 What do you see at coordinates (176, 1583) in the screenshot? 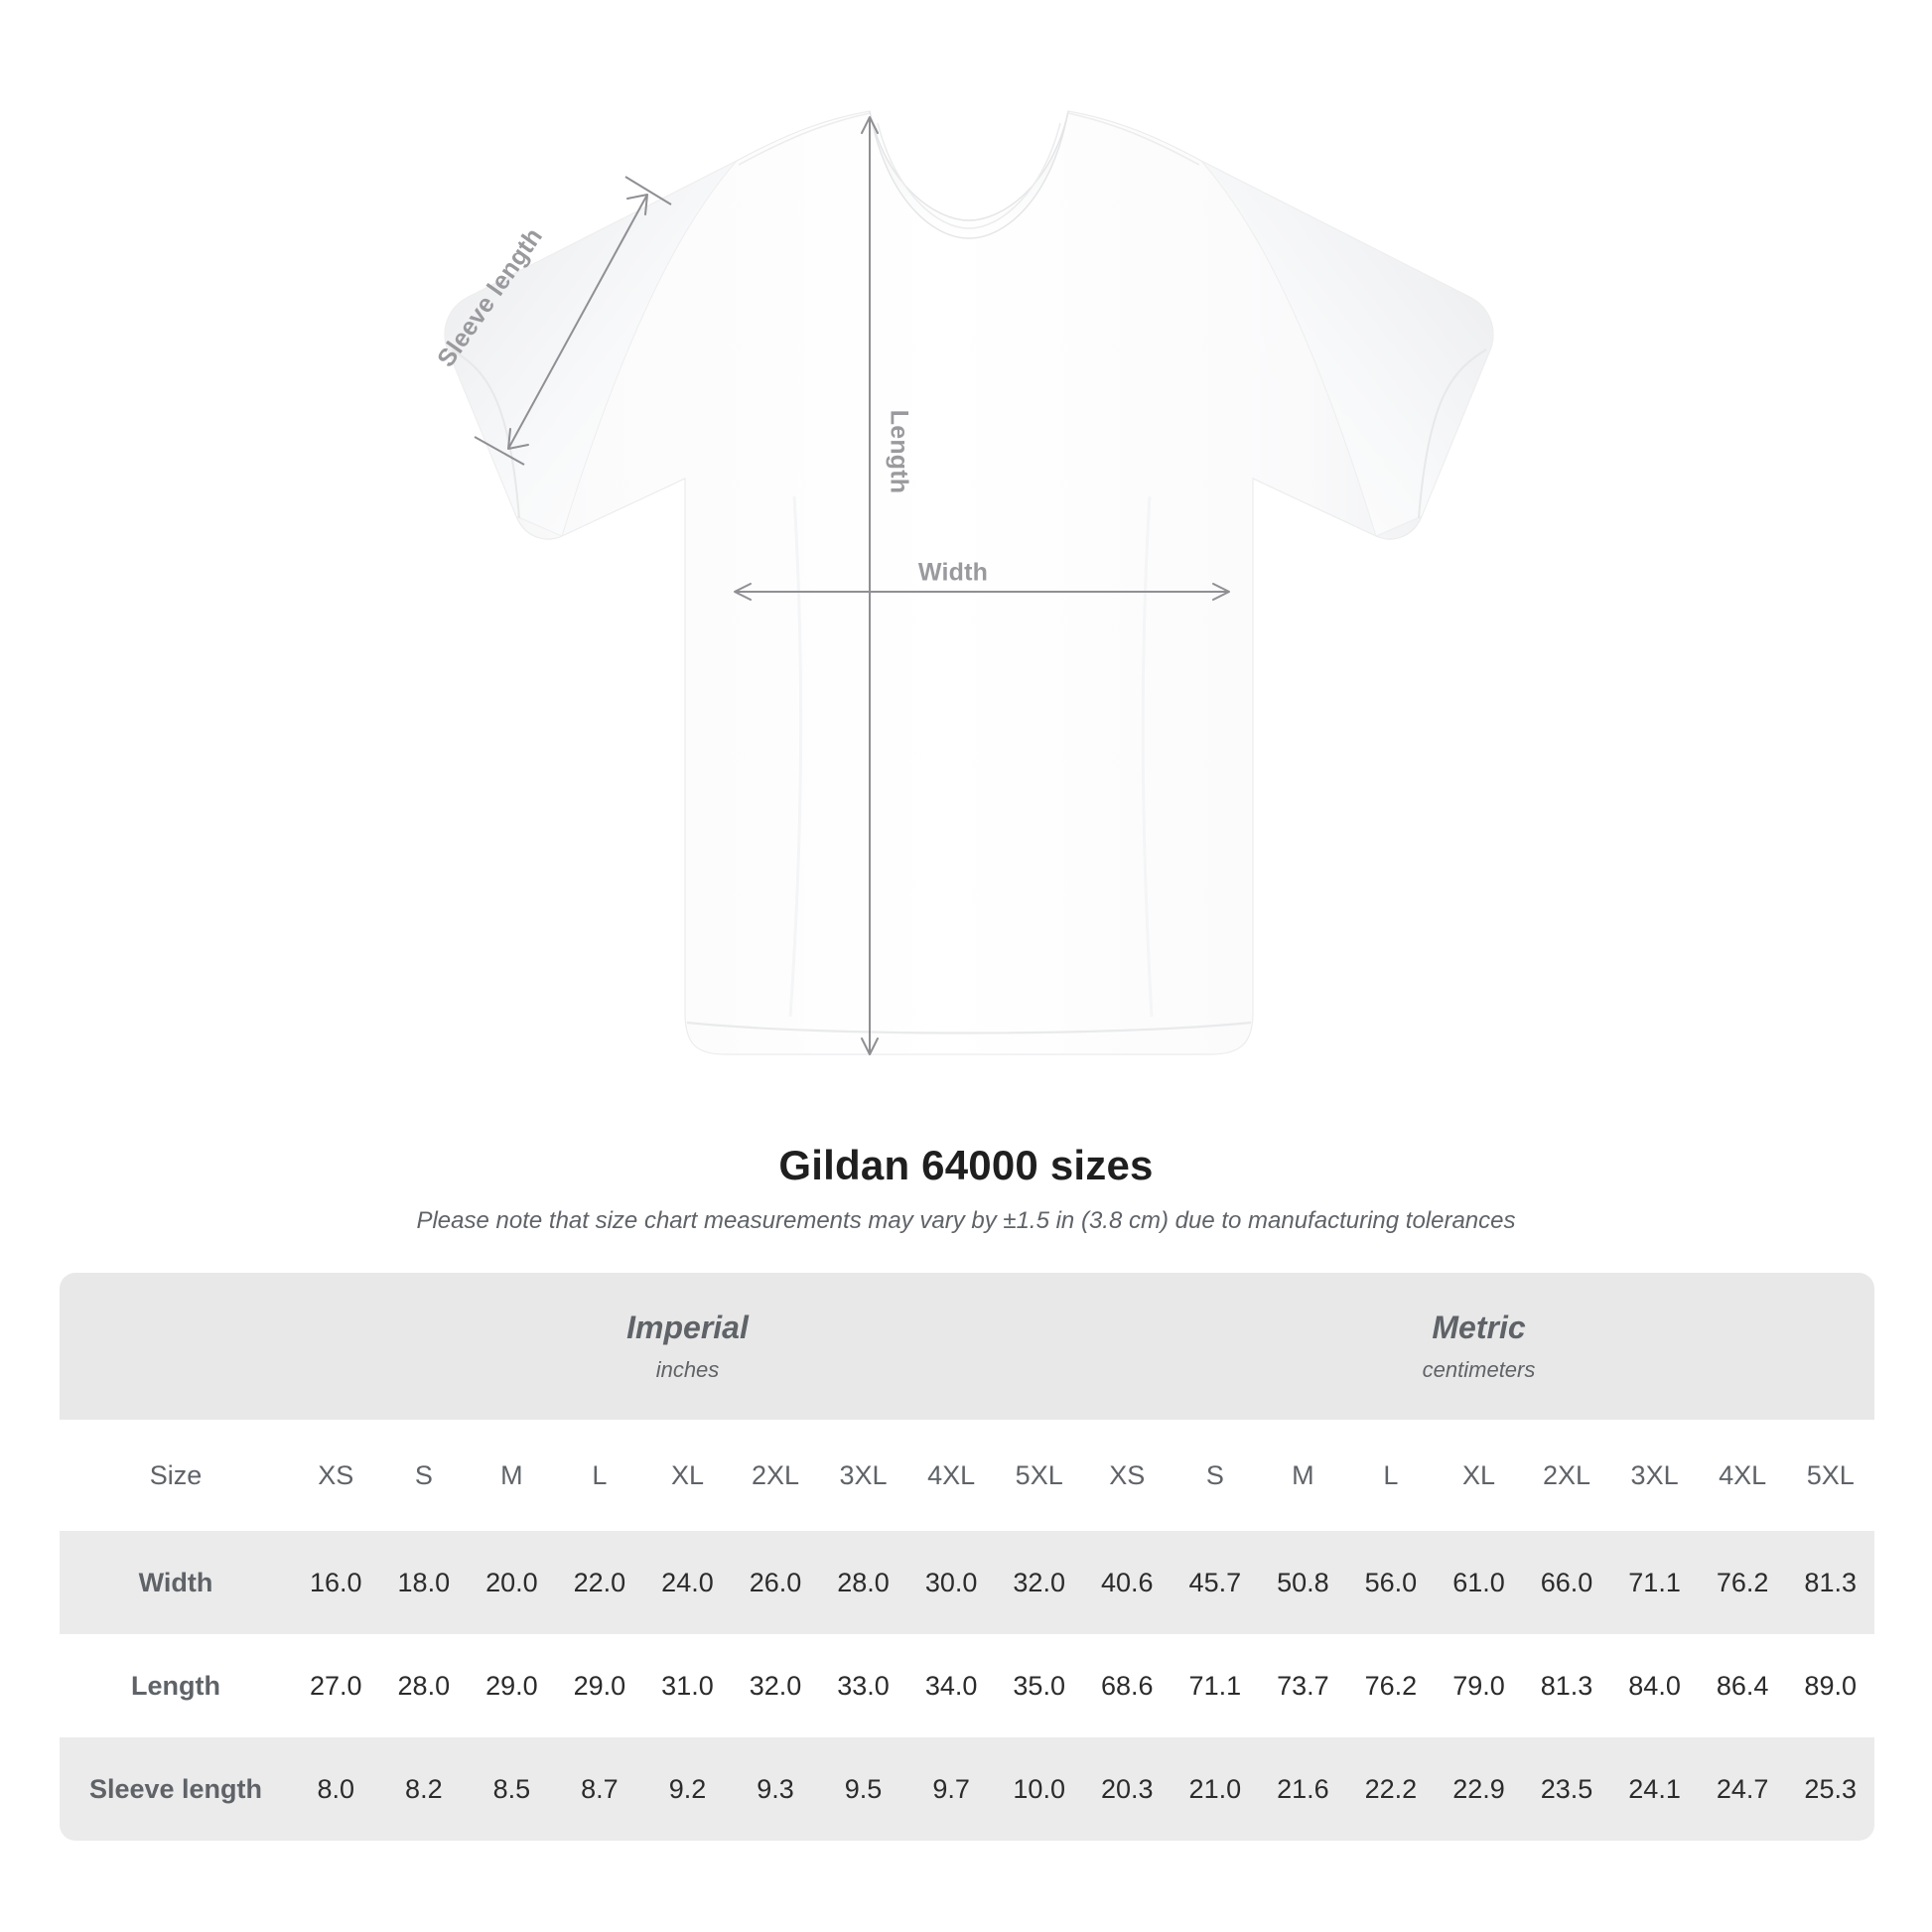
I see `row-label: Width` at bounding box center [176, 1583].